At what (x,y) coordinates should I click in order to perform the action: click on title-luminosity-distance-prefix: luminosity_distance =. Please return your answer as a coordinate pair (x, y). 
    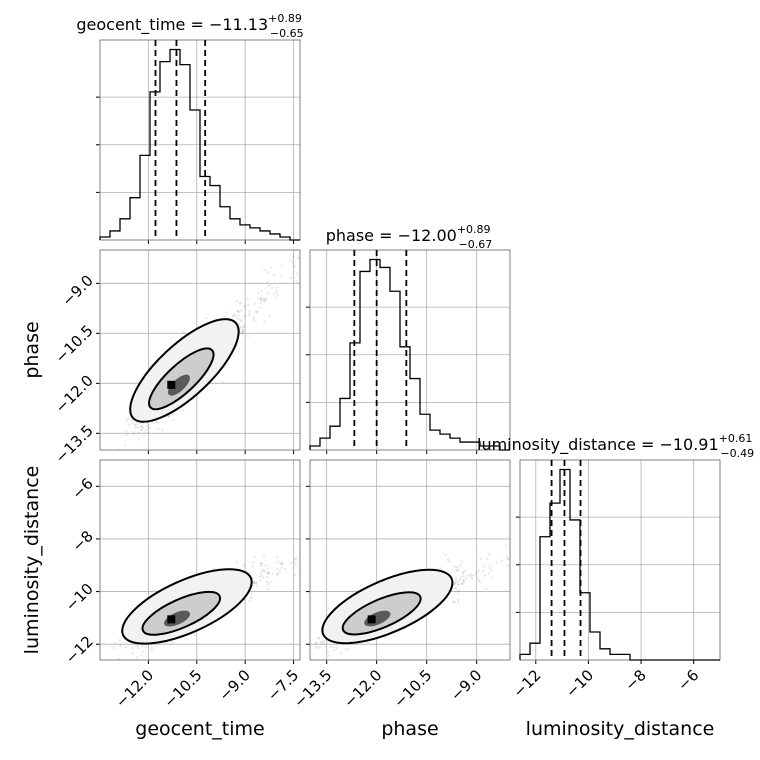
    Looking at the image, I should click on (568, 445).